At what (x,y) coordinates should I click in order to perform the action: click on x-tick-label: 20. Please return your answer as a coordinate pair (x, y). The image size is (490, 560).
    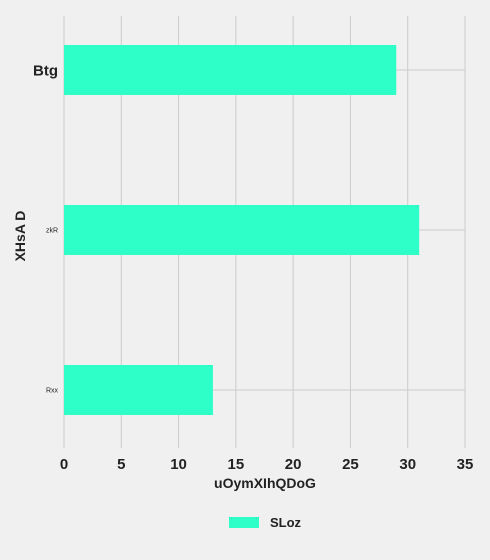
    Looking at the image, I should click on (293, 464).